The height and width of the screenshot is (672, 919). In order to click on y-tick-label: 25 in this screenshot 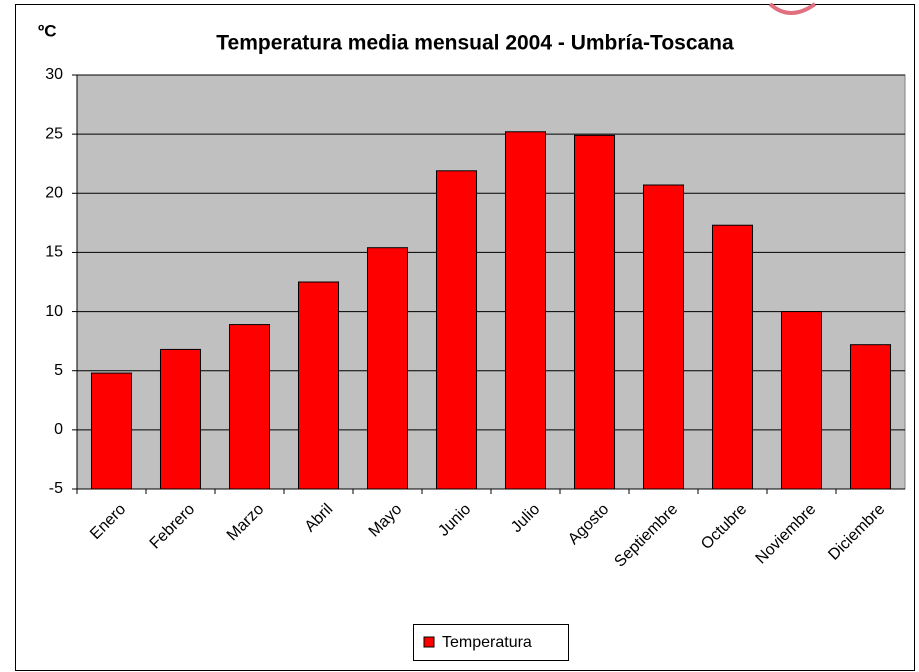, I will do `click(54, 133)`.